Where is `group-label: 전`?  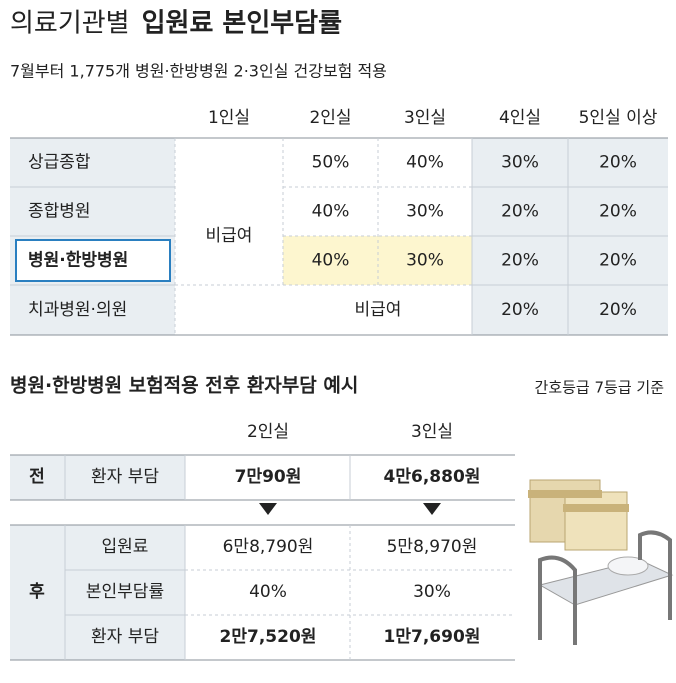
group-label: 전 is located at coordinates (37, 477).